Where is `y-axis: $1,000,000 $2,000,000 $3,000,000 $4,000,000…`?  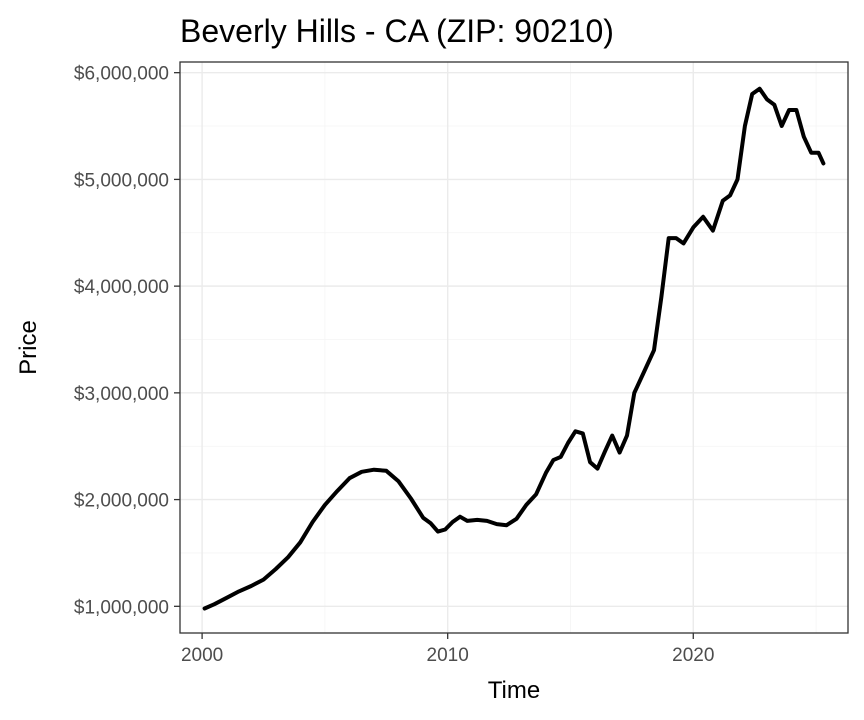 y-axis: $1,000,000 $2,000,000 $3,000,000 $4,000,000… is located at coordinates (127, 341).